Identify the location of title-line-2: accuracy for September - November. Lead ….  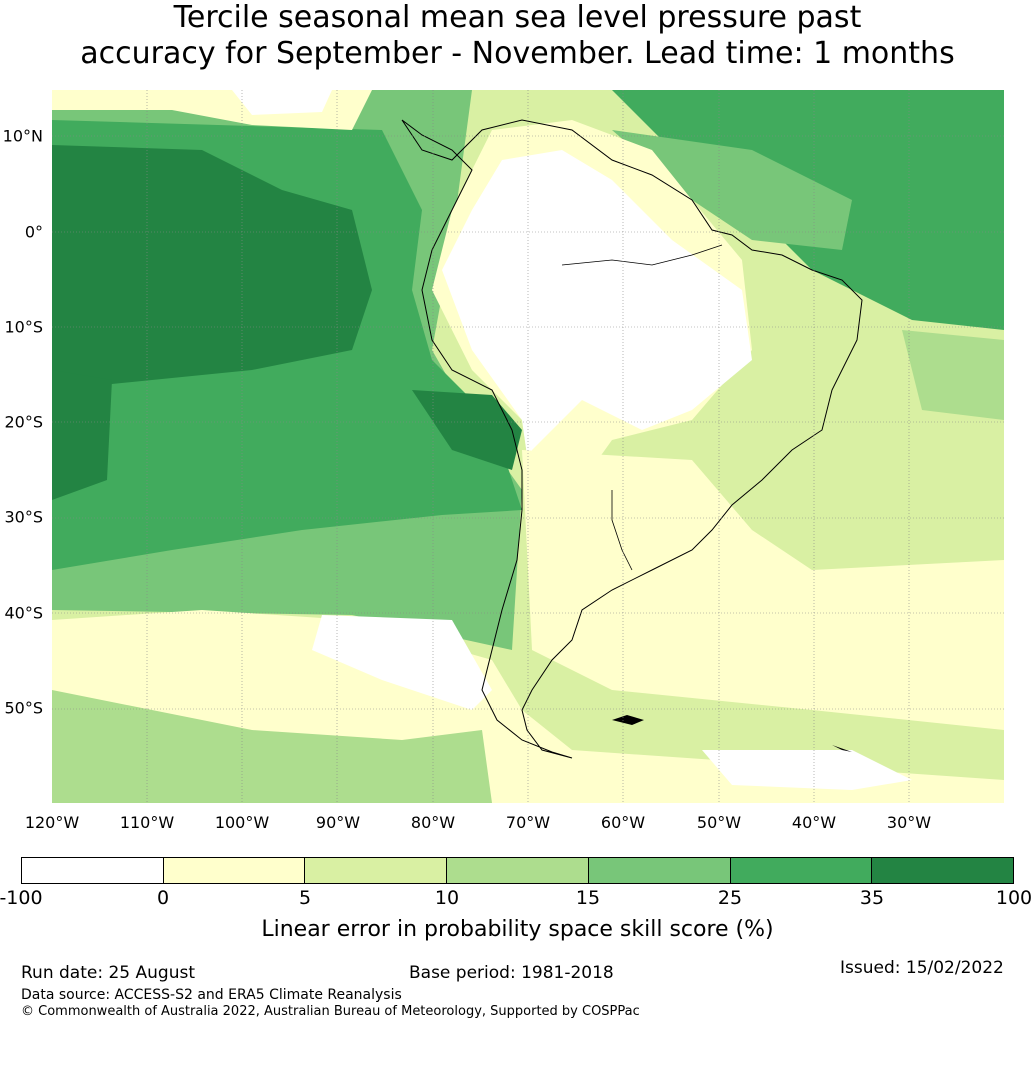
(517, 53).